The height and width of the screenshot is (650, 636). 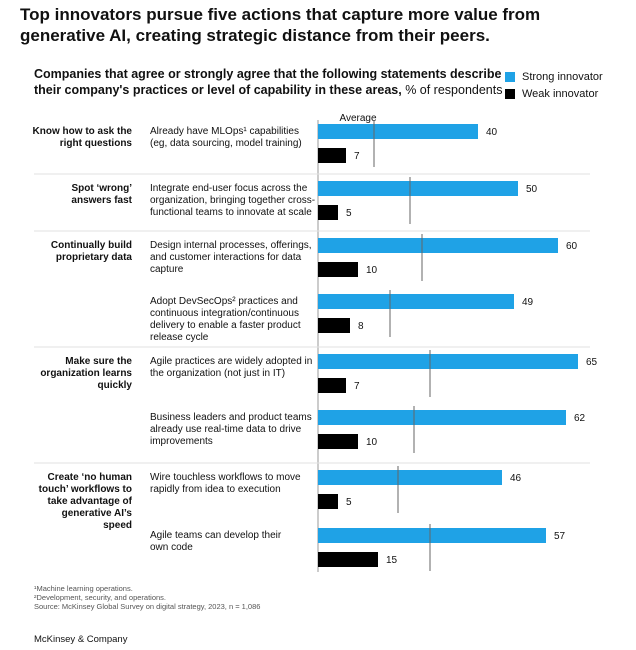 I want to click on group-label-3-line-0: Make sure the, so click(x=98, y=361).